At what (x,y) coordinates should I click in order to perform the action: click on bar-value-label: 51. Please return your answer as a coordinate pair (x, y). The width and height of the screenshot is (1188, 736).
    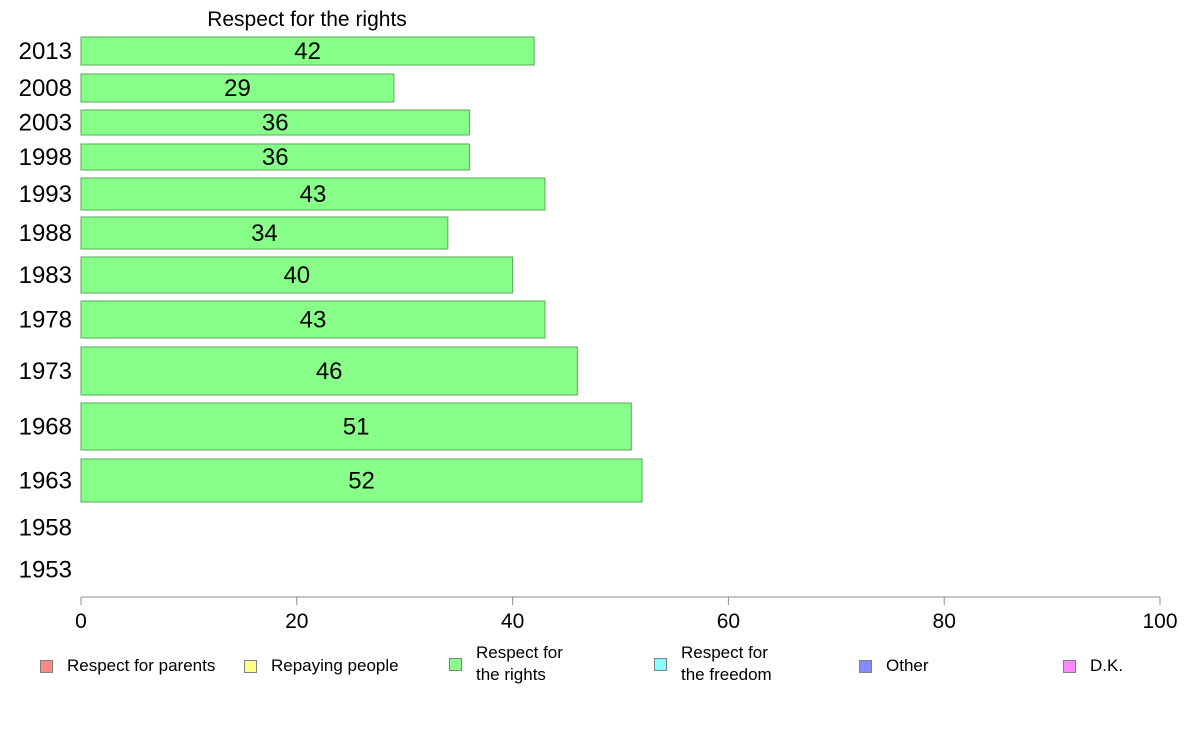
    Looking at the image, I should click on (356, 427).